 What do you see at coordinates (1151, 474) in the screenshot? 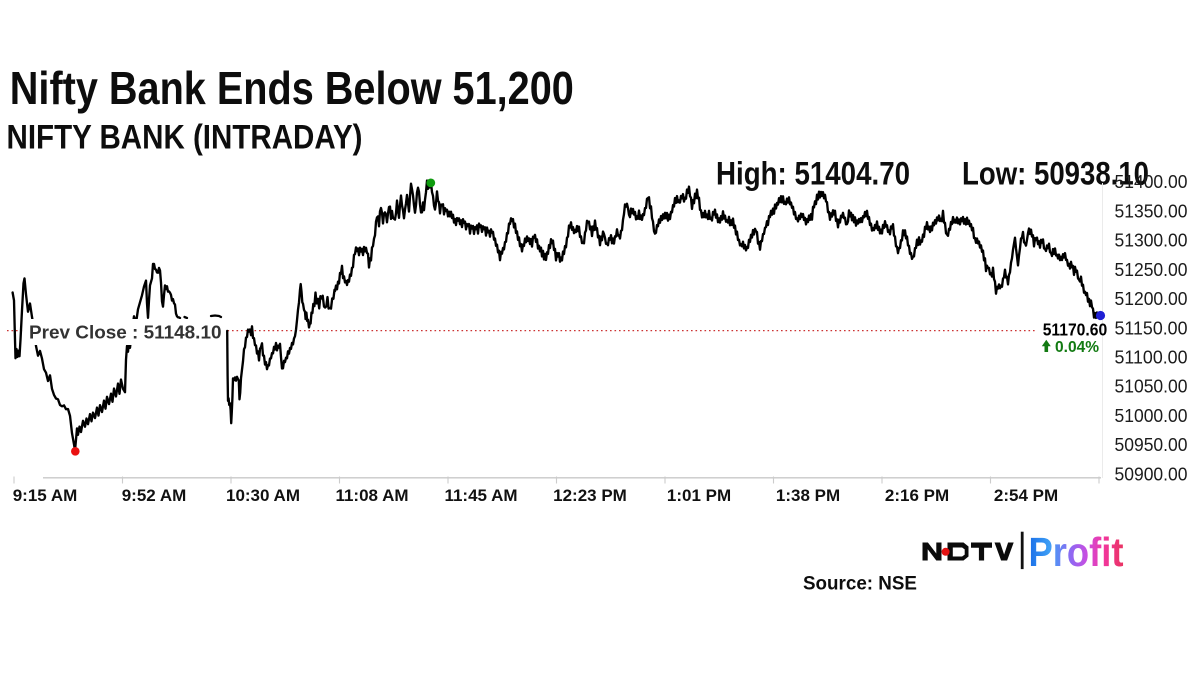
I see `svg-text: 50900.00` at bounding box center [1151, 474].